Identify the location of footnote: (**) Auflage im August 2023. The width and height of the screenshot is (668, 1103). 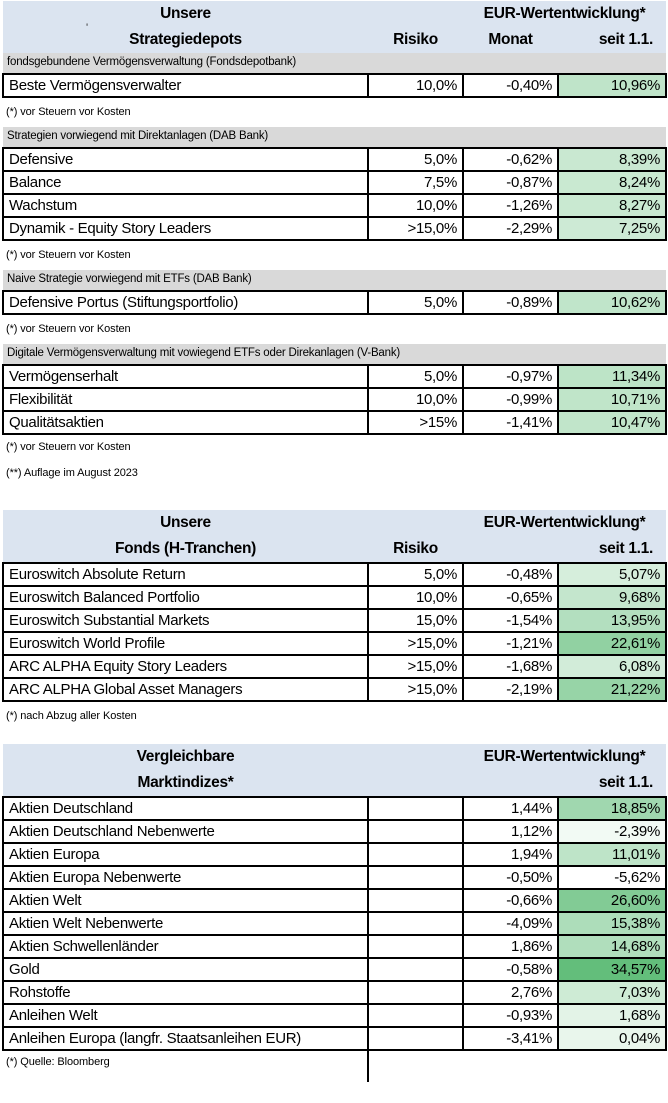
(72, 473).